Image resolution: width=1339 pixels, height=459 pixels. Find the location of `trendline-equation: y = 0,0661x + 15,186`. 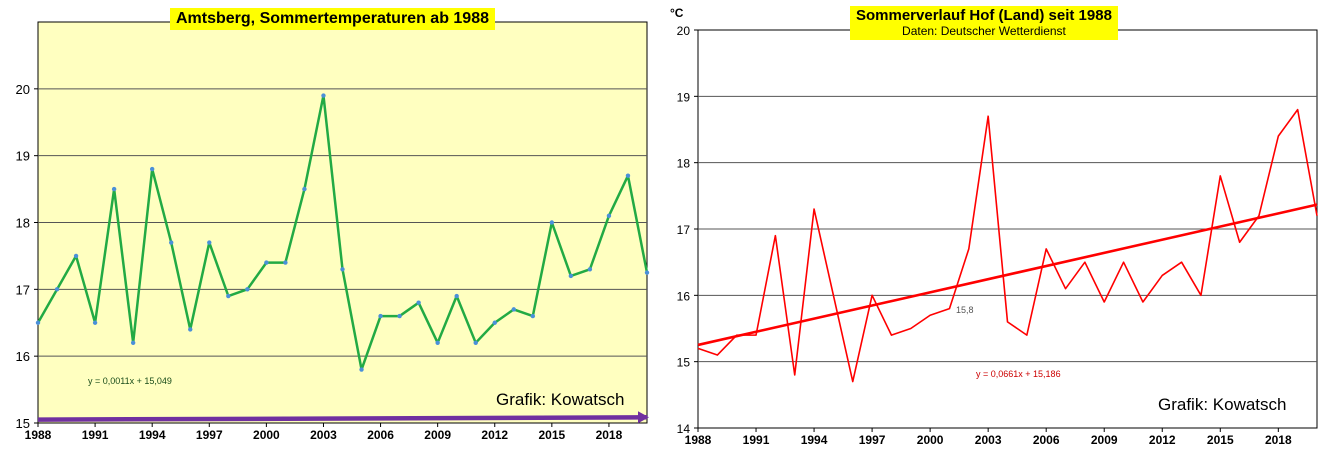

trendline-equation: y = 0,0661x + 15,186 is located at coordinates (1018, 374).